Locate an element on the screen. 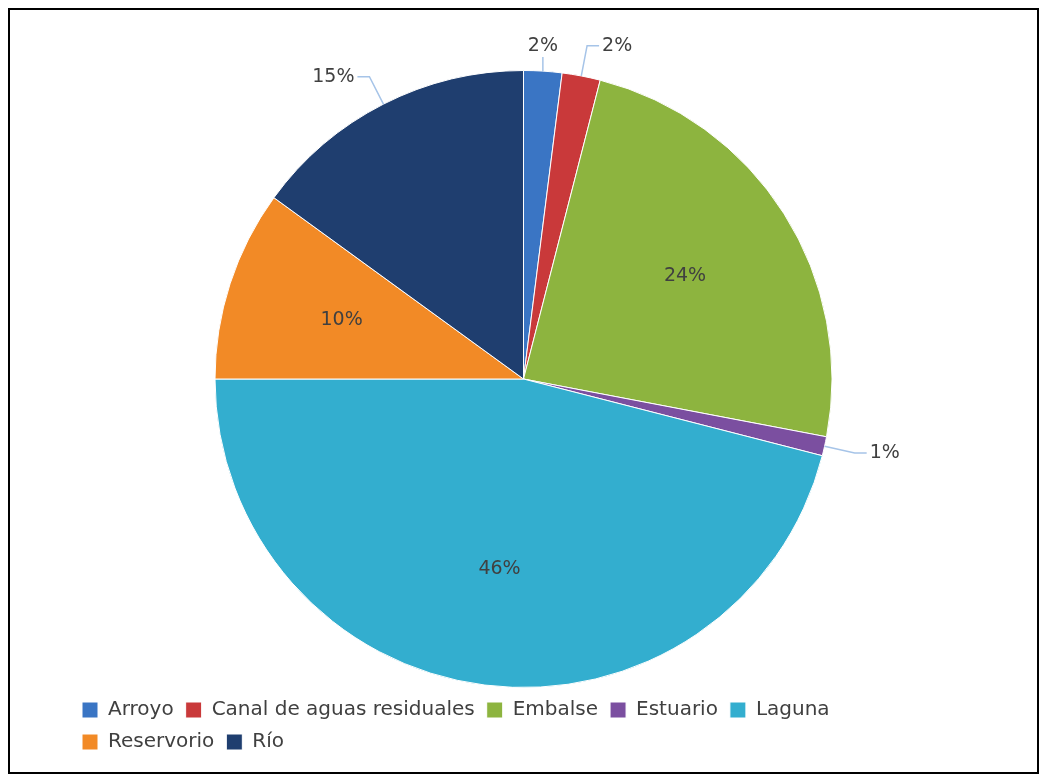 Image resolution: width=1047 pixels, height=774 pixels. legend-label: Embalse is located at coordinates (555, 708).